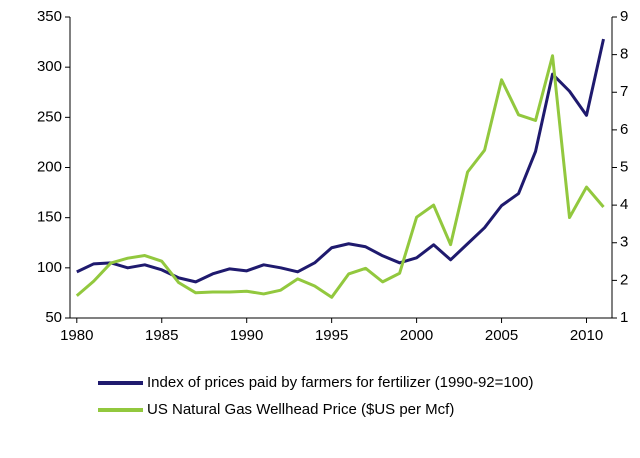 The width and height of the screenshot is (640, 458). I want to click on y2-tick-label: 4, so click(624, 204).